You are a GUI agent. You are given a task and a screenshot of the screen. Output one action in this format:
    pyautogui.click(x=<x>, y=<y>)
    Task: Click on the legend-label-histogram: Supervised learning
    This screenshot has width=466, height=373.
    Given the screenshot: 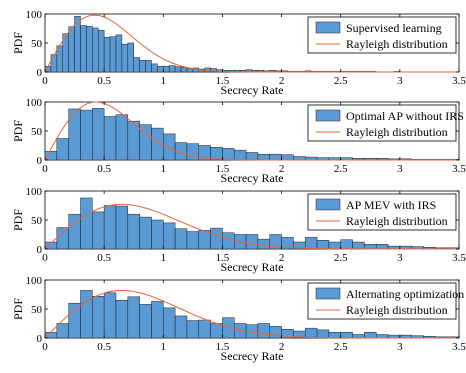 What is the action you would take?
    pyautogui.click(x=394, y=28)
    